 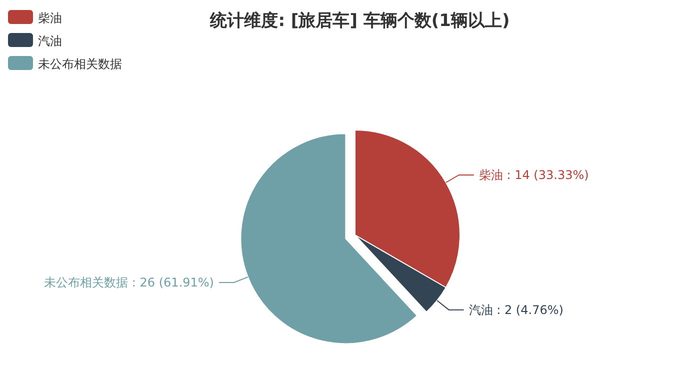 I want to click on data-label: 汽油 : 2 (4.76%), so click(x=516, y=309).